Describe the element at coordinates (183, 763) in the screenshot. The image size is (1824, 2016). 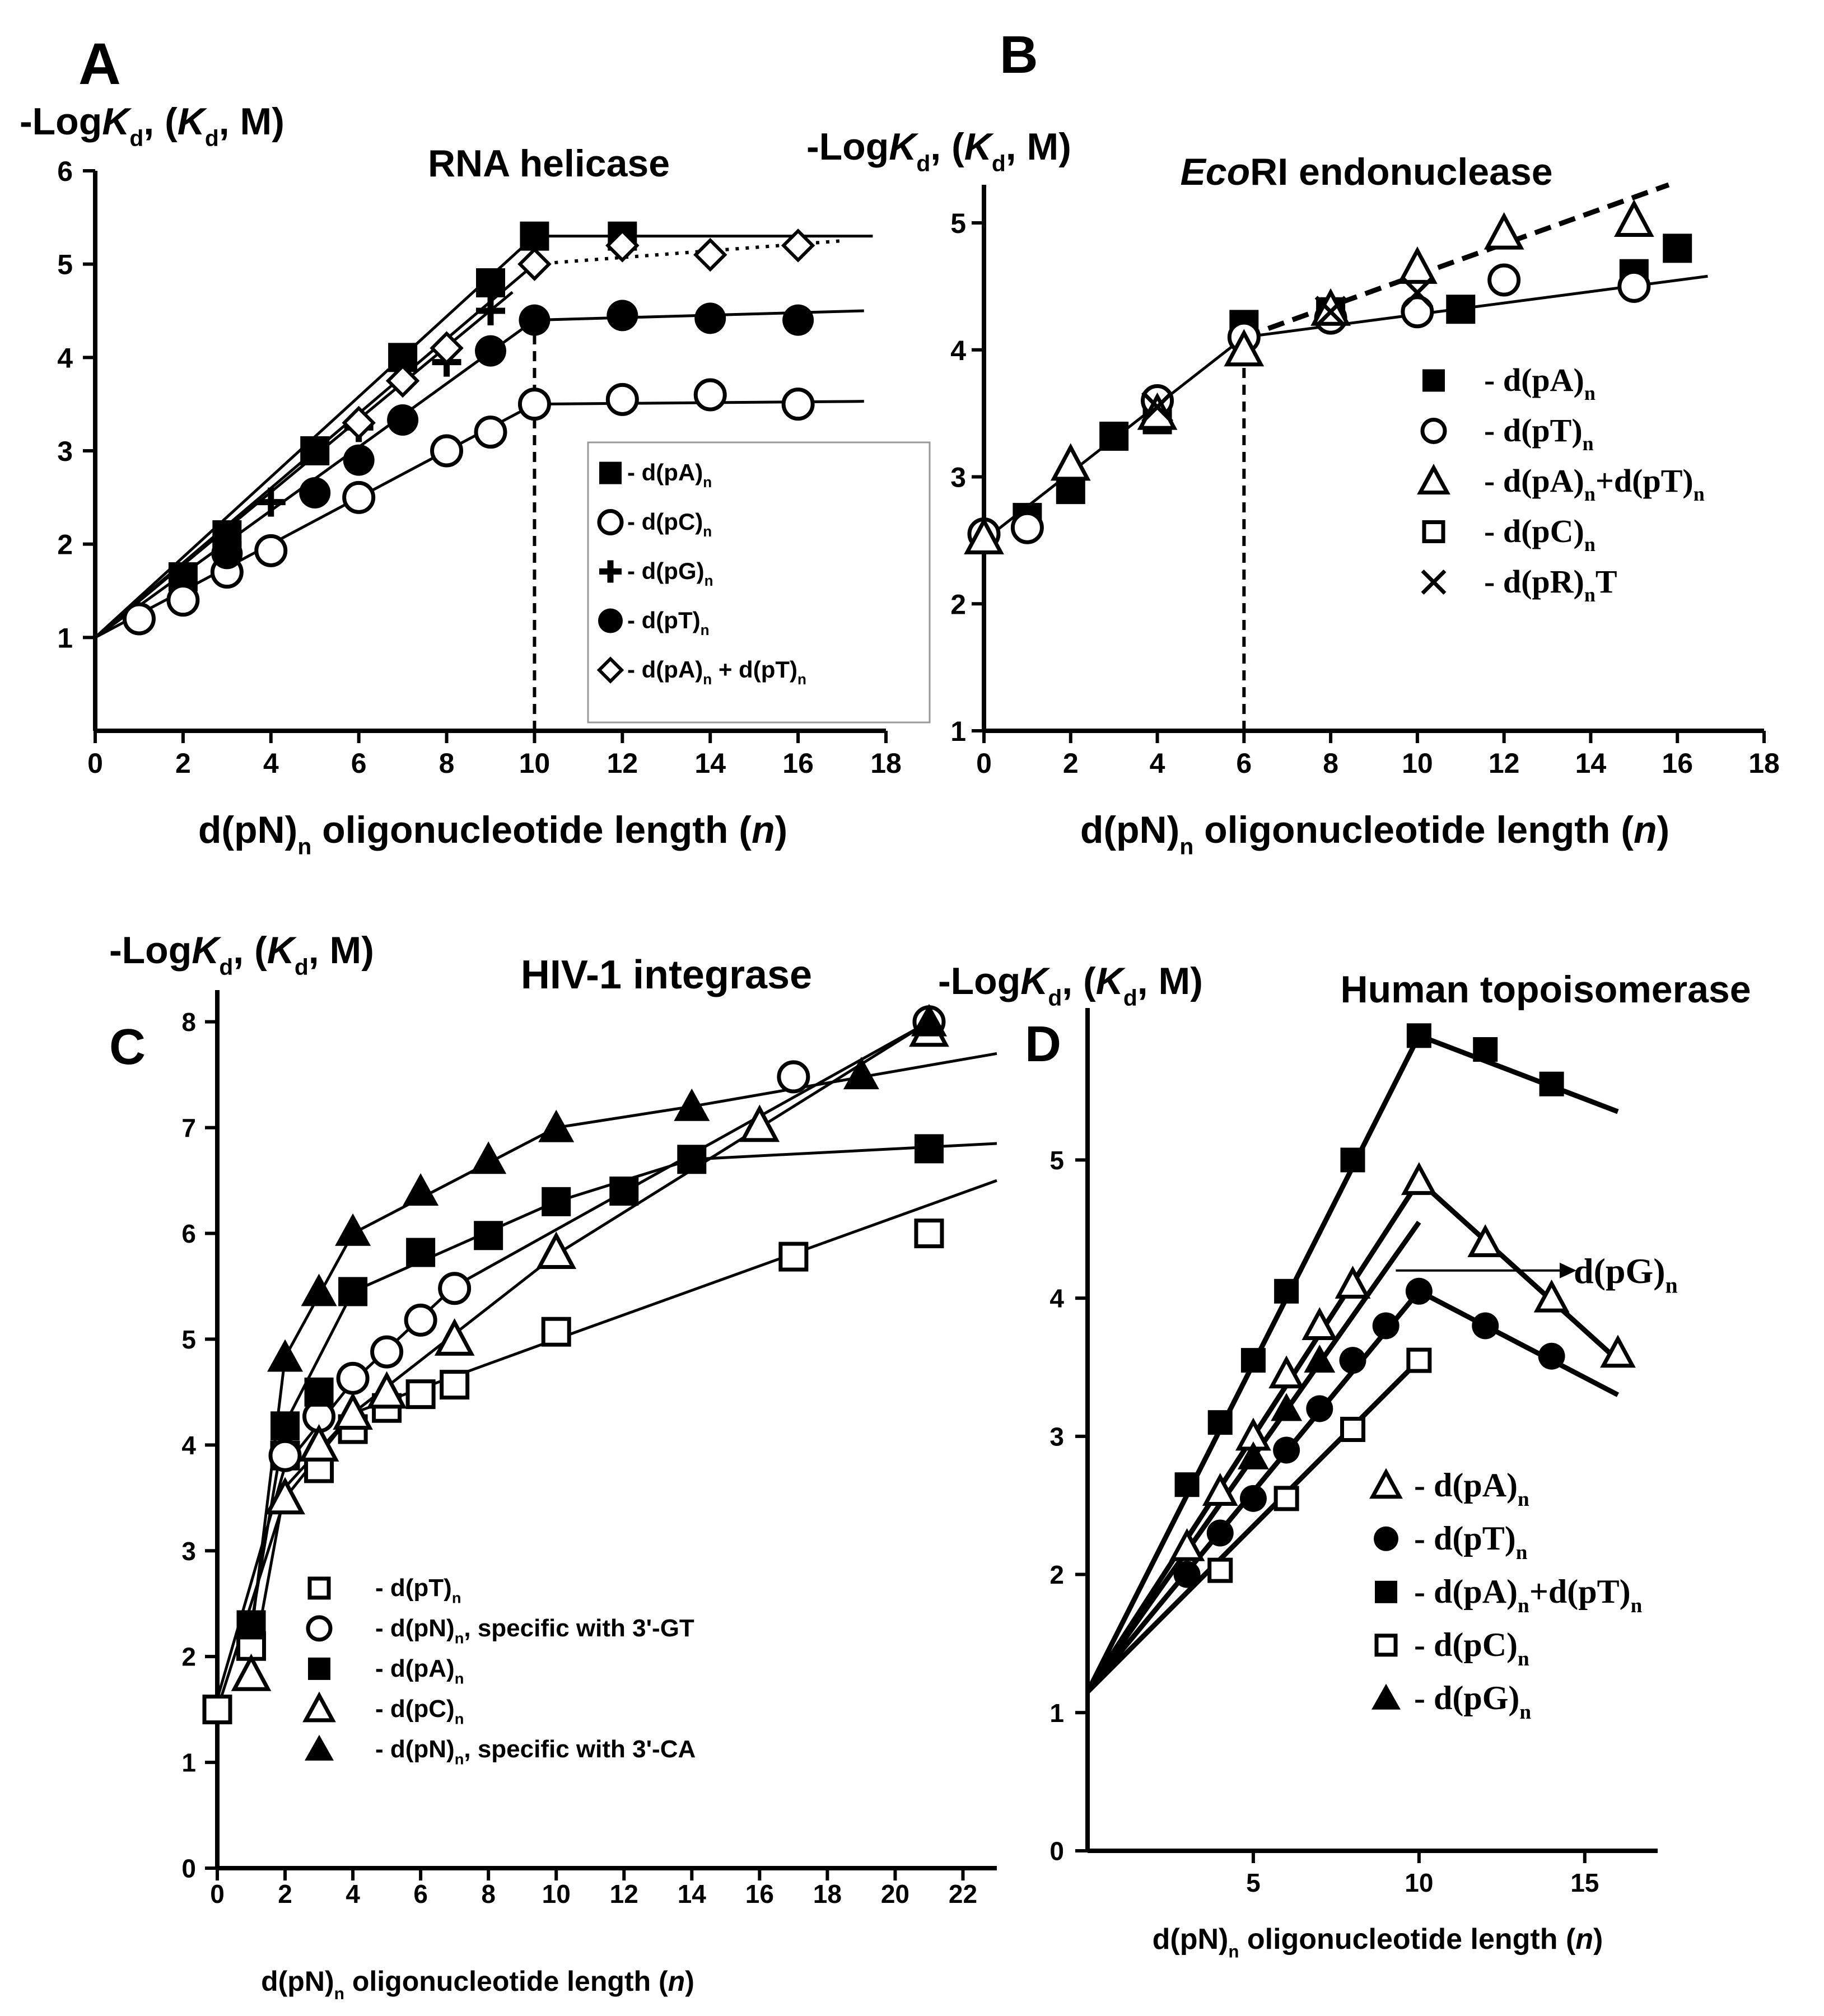
I see `x-tick-label: 2` at that location.